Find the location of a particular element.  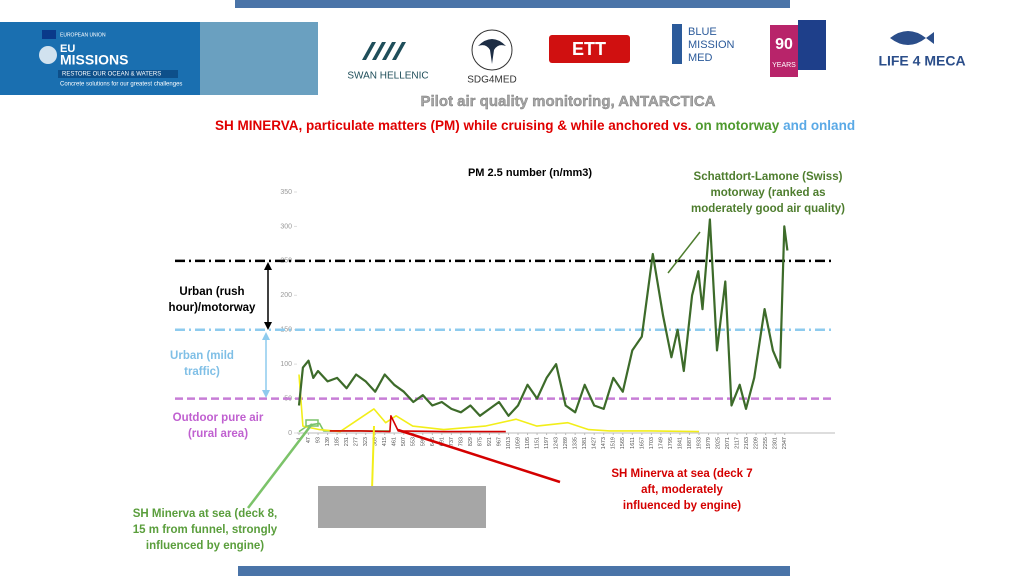

x-tick-label: 875 is located at coordinates (480, 441).